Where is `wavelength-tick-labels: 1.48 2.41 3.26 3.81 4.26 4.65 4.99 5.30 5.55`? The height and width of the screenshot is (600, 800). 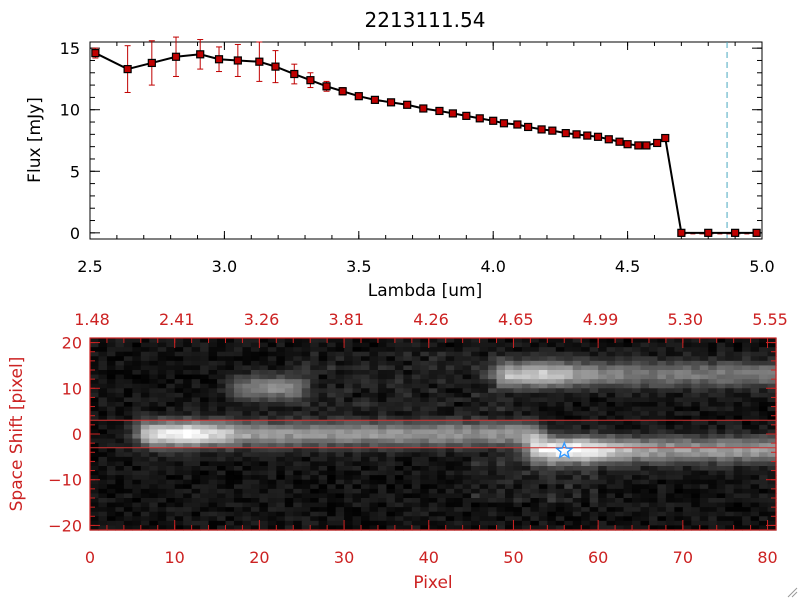 wavelength-tick-labels: 1.48 2.41 3.26 3.81 4.26 4.65 4.99 5.30 5.55 is located at coordinates (431, 319).